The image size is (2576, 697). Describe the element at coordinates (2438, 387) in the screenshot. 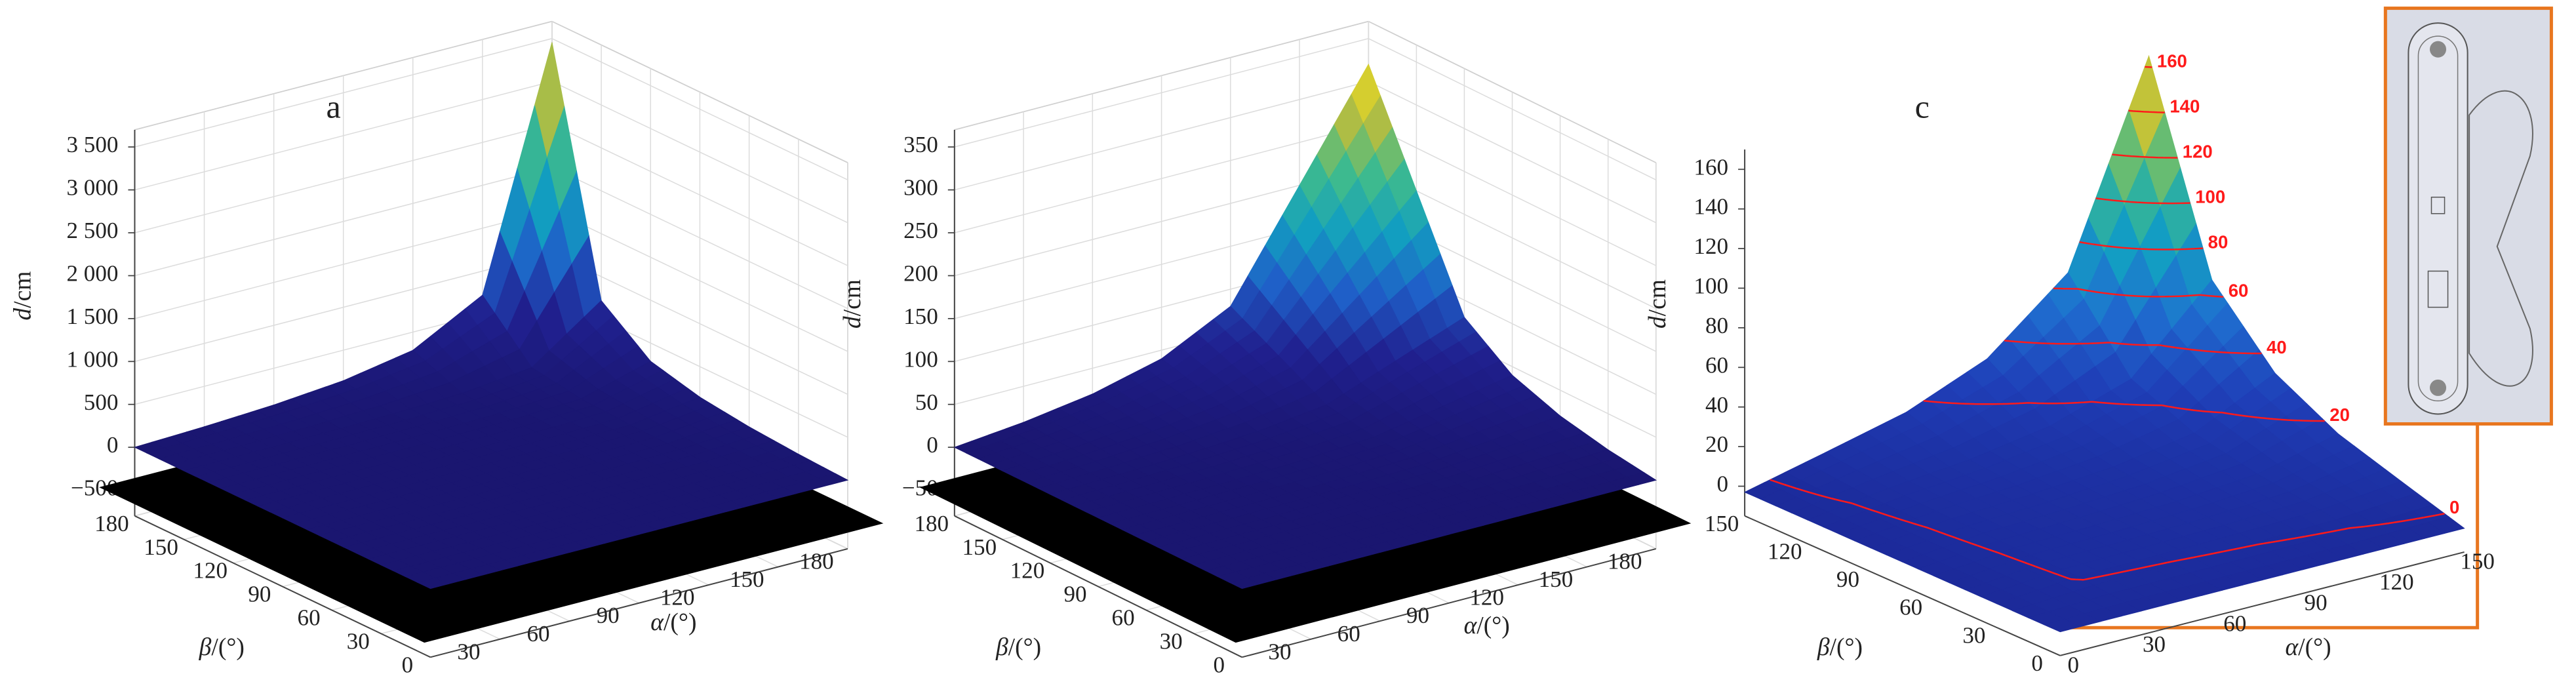

I see `inset-joint` at that location.